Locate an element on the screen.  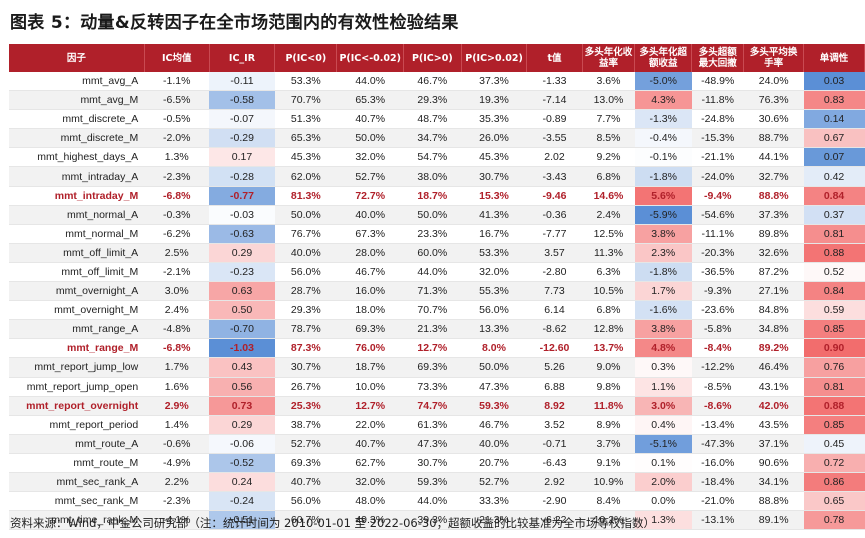
table-cell: 34.8% is located at coordinates (773, 329).